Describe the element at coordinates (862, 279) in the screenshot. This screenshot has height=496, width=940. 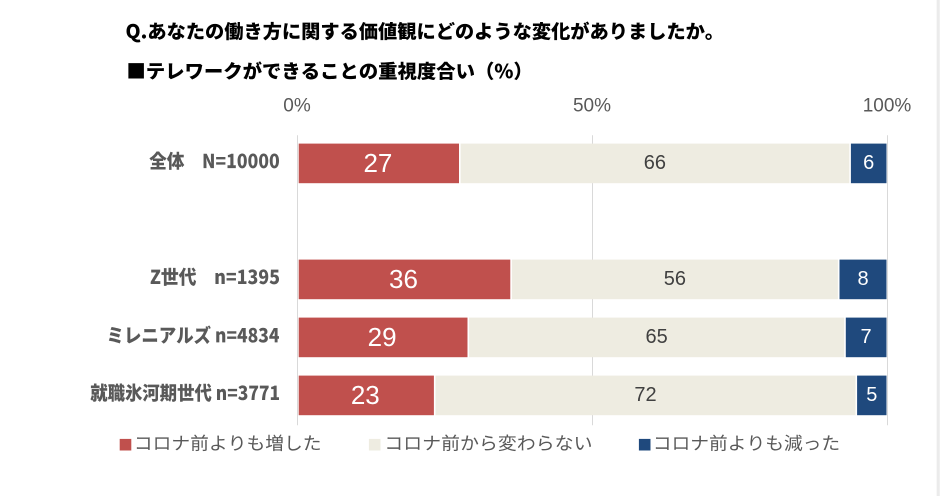
I see `svg-text: 8` at that location.